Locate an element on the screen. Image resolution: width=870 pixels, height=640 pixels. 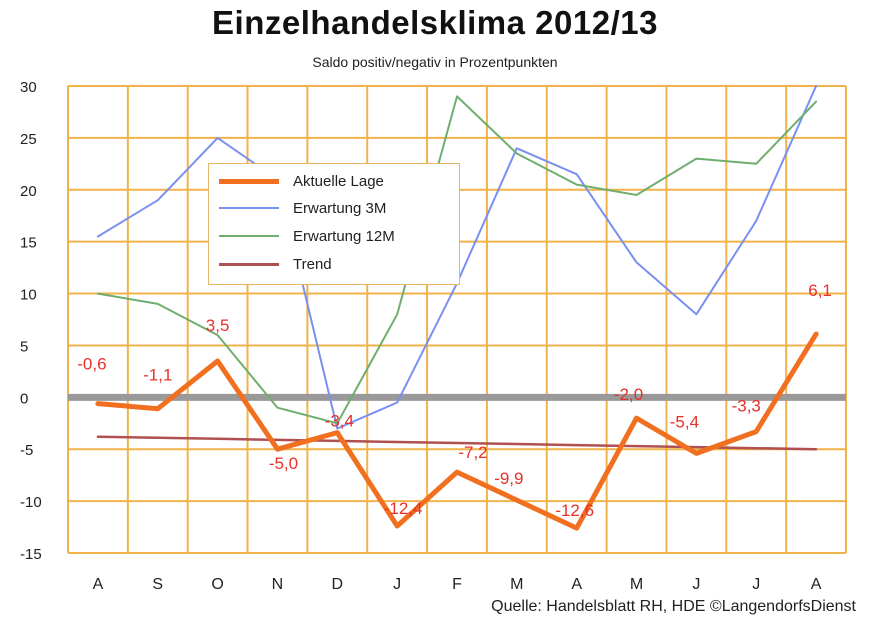
x-tick-label: S is located at coordinates (157, 584).